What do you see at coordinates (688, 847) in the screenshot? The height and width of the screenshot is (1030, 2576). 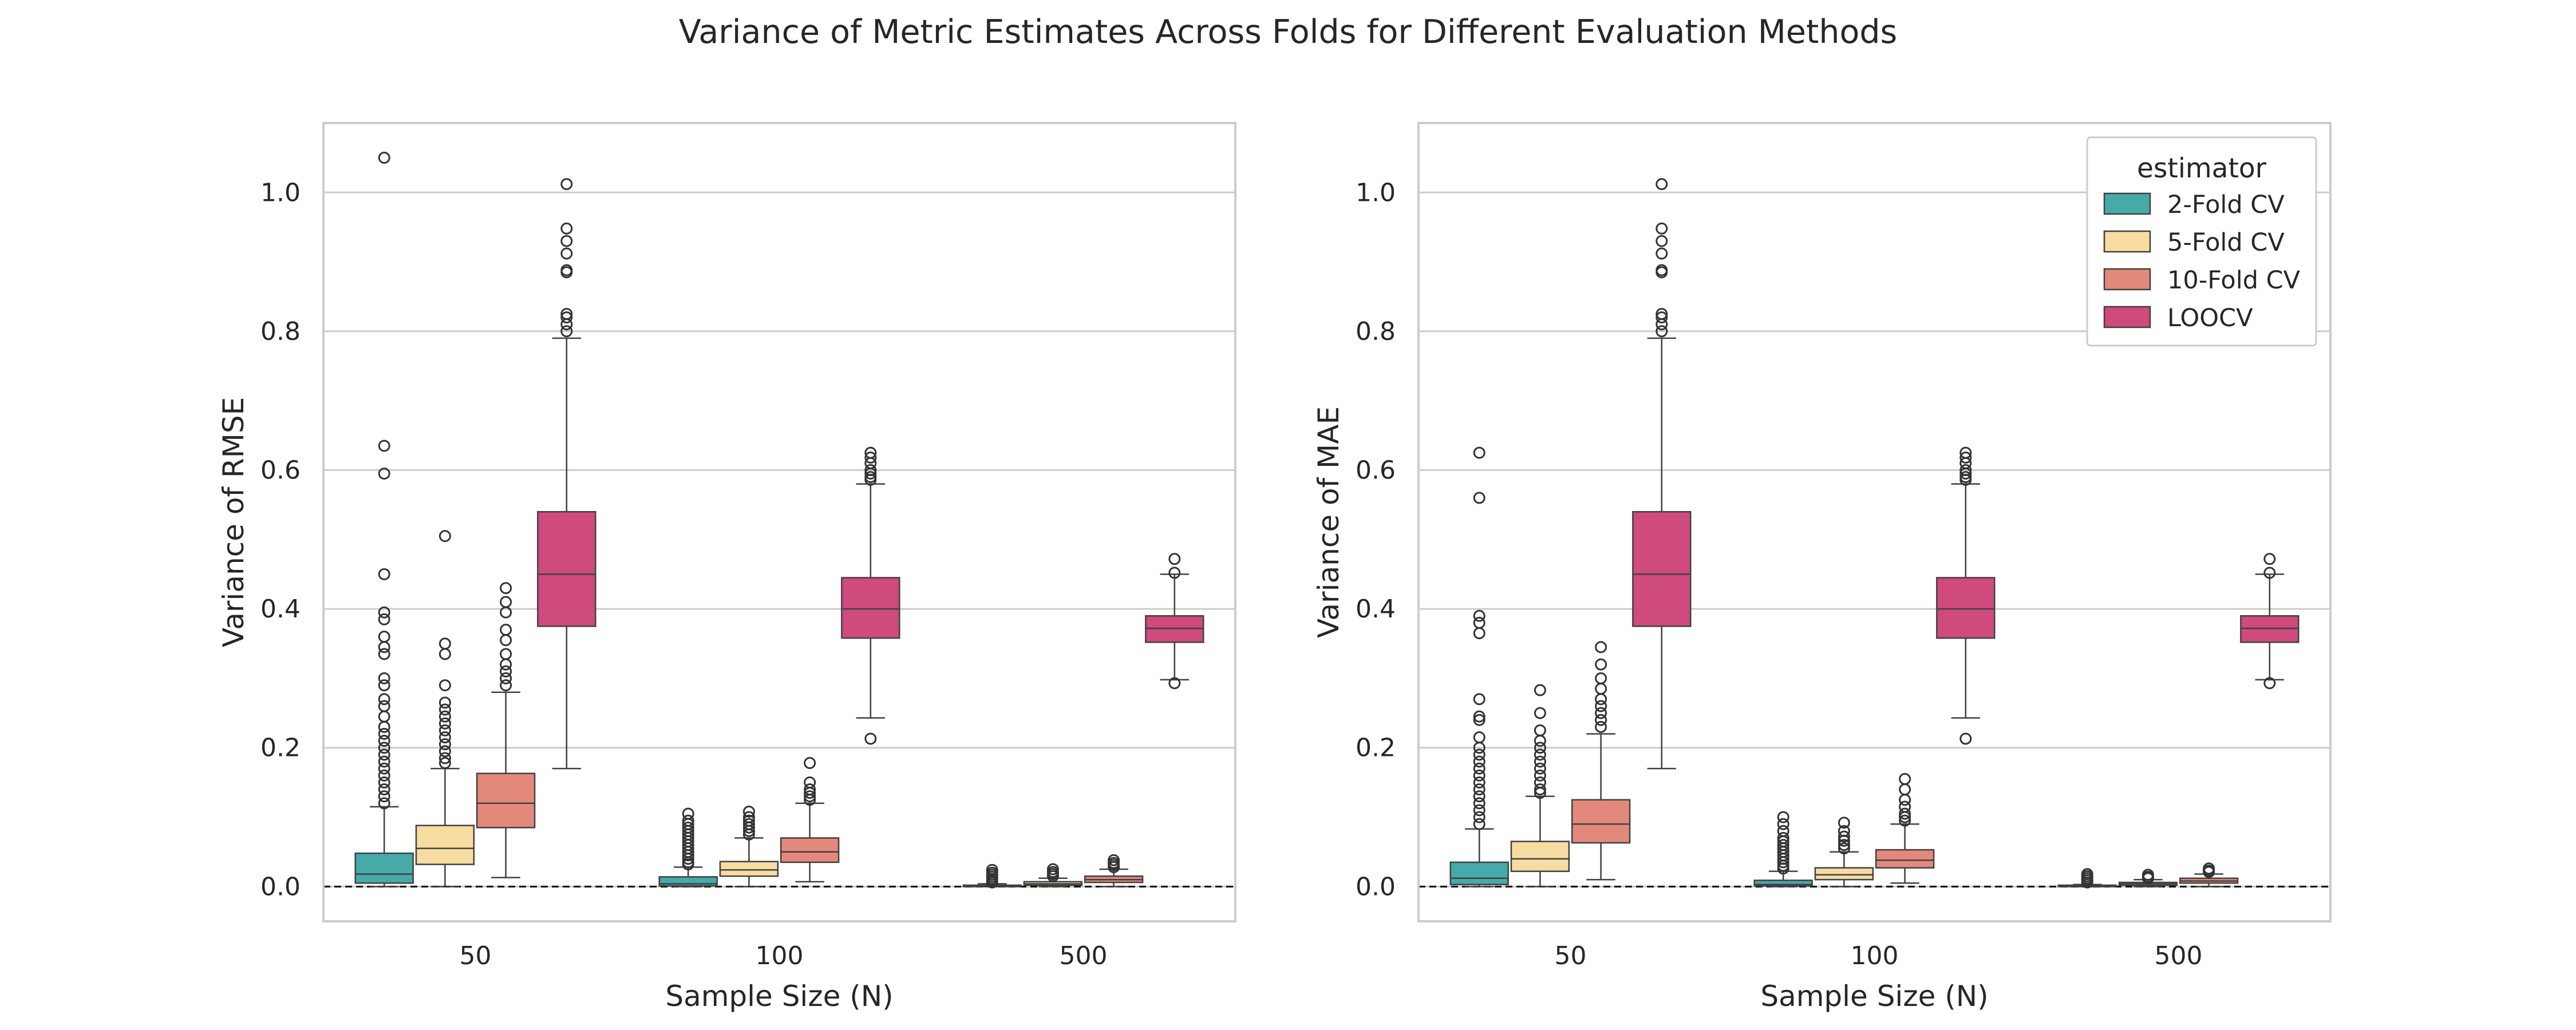 I see `box-2-fold-cv-n100` at bounding box center [688, 847].